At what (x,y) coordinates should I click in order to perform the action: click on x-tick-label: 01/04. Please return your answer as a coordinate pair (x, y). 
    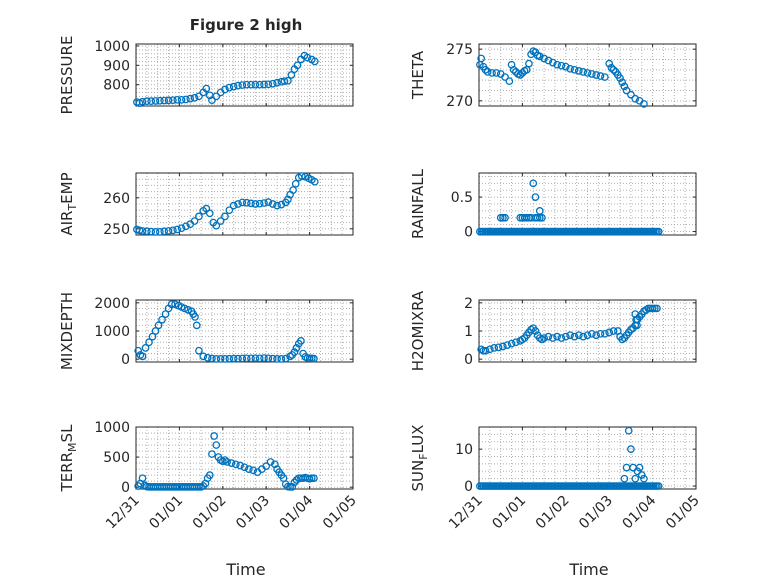
    Looking at the image, I should click on (640, 512).